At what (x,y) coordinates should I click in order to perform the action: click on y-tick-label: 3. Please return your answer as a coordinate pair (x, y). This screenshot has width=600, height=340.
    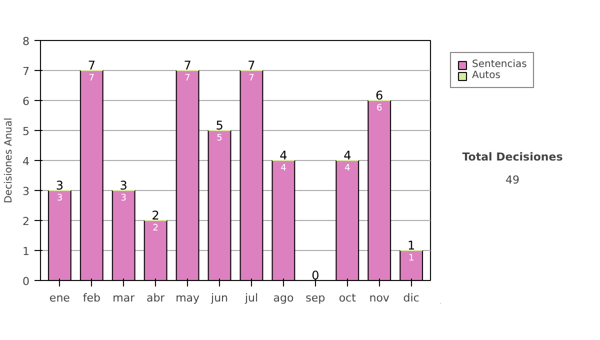
    Looking at the image, I should click on (26, 191).